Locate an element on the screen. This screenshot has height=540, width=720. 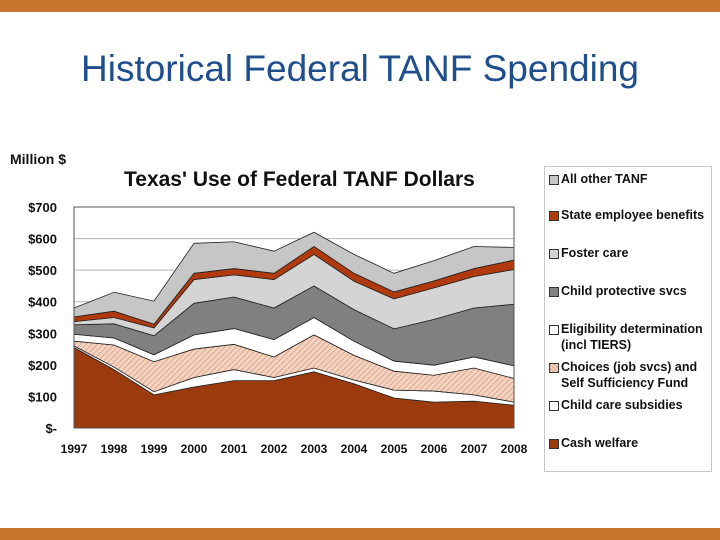
x-tick-label: 2000 is located at coordinates (194, 449).